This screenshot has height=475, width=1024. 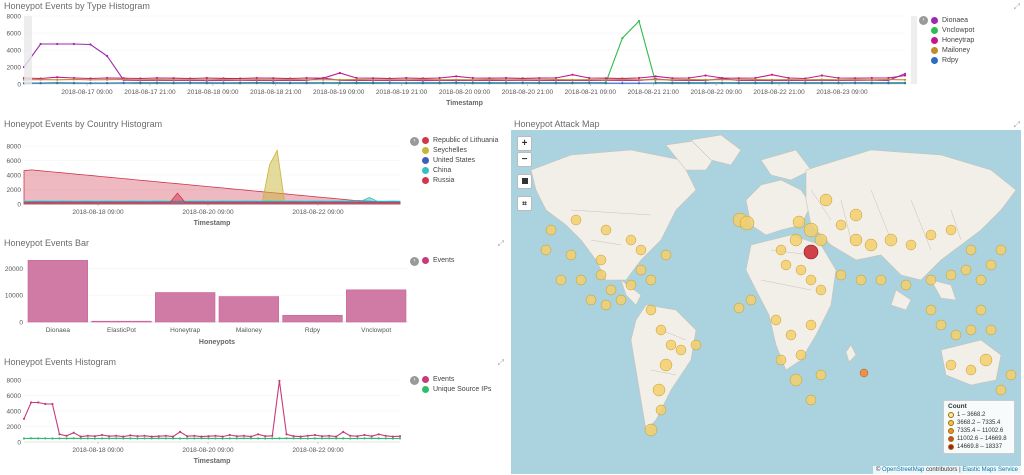 What do you see at coordinates (318, 450) in the screenshot?
I see `x-tick-label: 2018-08-22 09:00` at bounding box center [318, 450].